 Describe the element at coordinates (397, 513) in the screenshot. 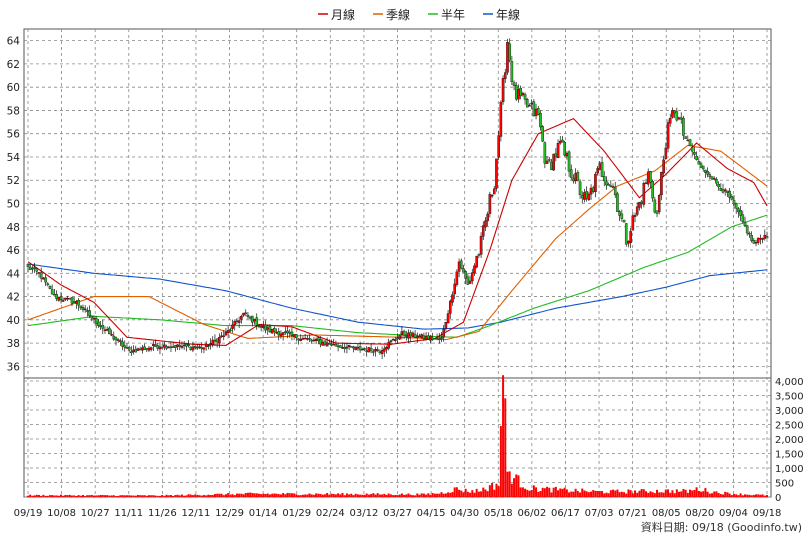

I see `date-tick-label: 03/27` at that location.